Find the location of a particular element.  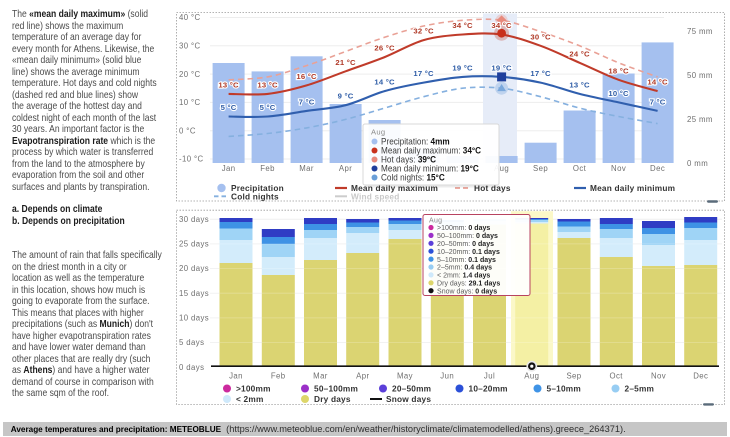

svg-text: Mean daily maximum is located at coordinates (394, 188).